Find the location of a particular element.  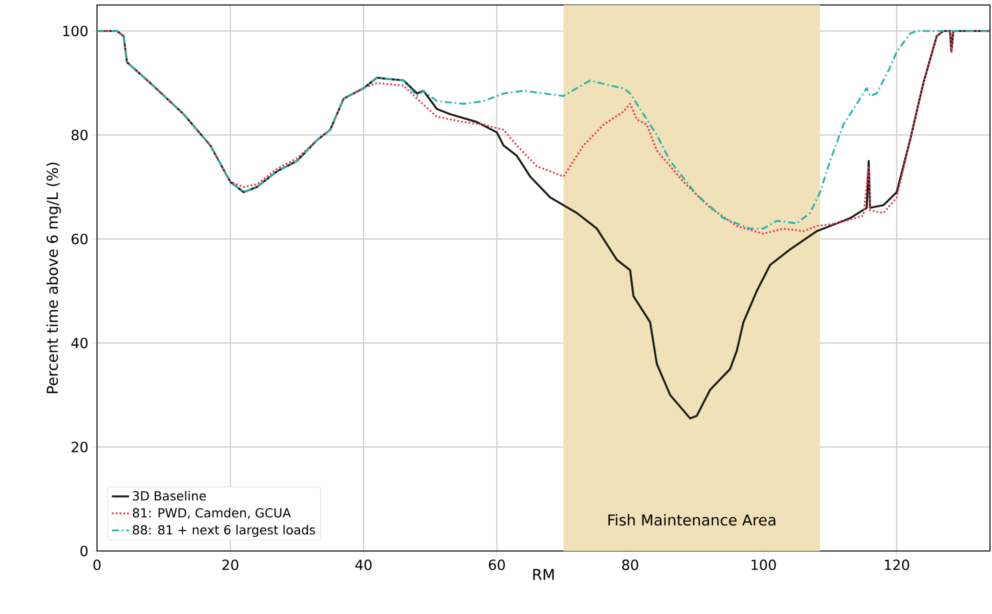

x-tick-label: 100 is located at coordinates (764, 565).